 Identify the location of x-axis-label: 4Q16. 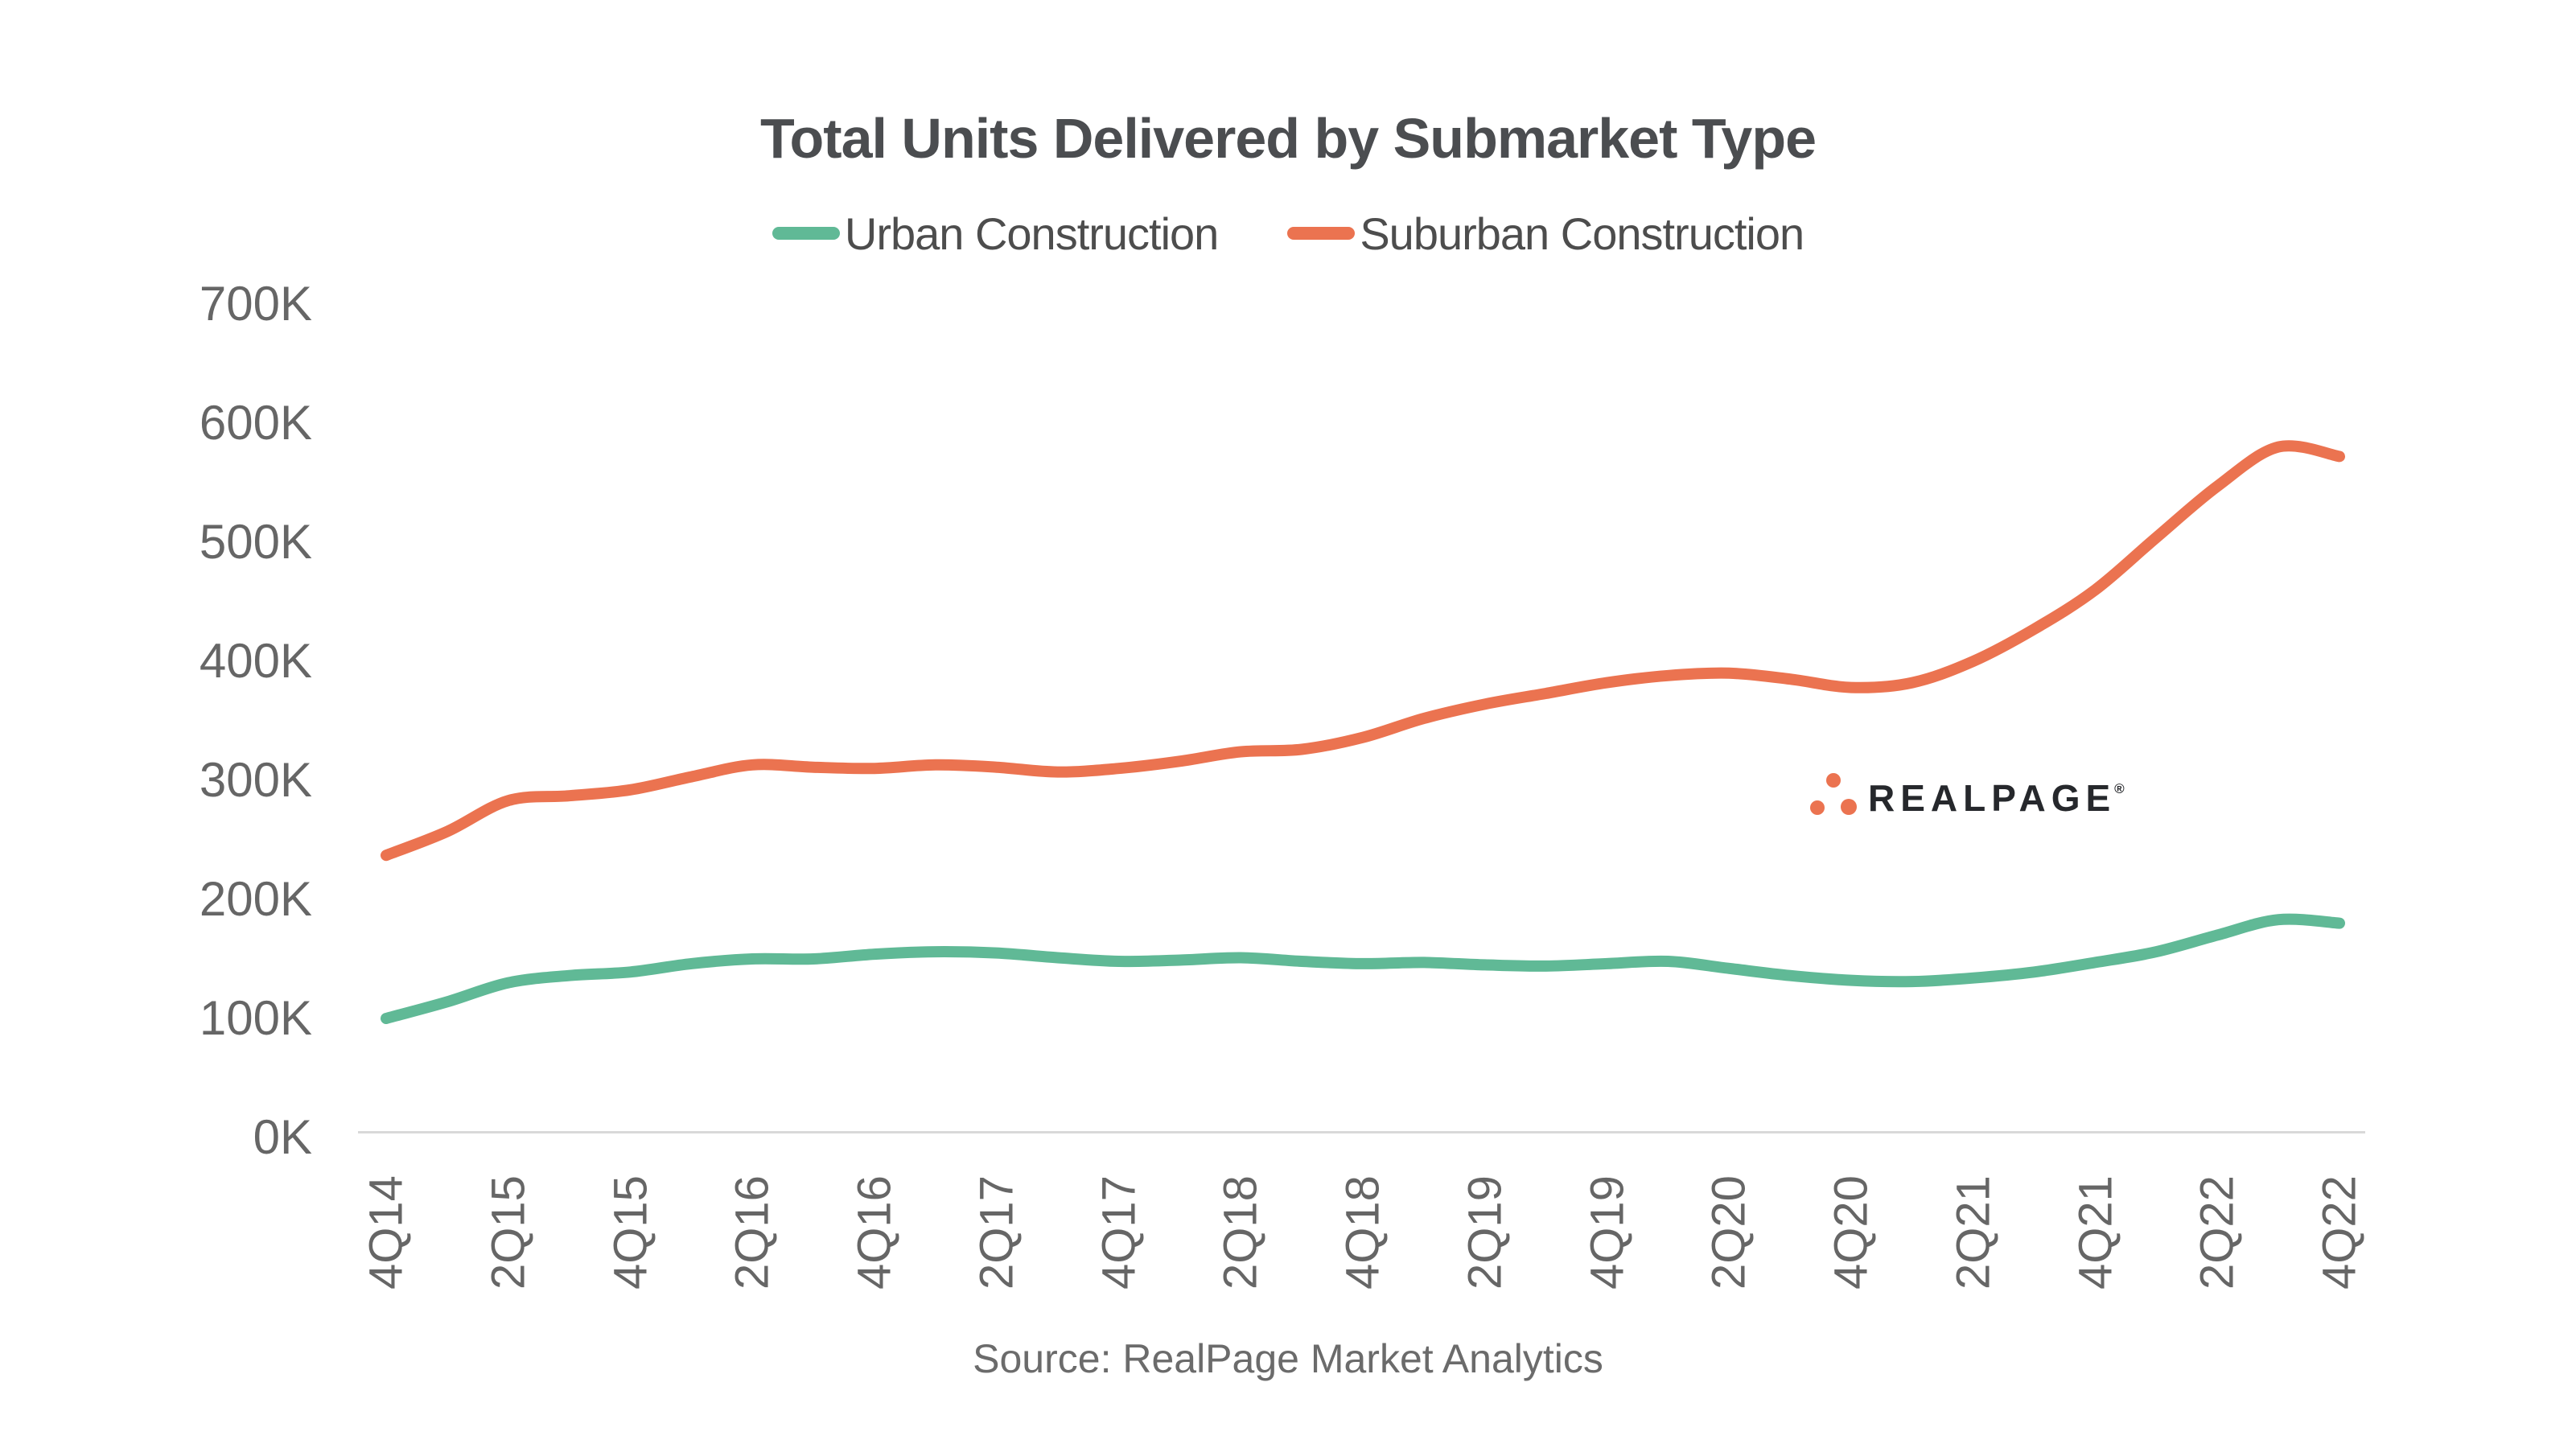
(874, 1232).